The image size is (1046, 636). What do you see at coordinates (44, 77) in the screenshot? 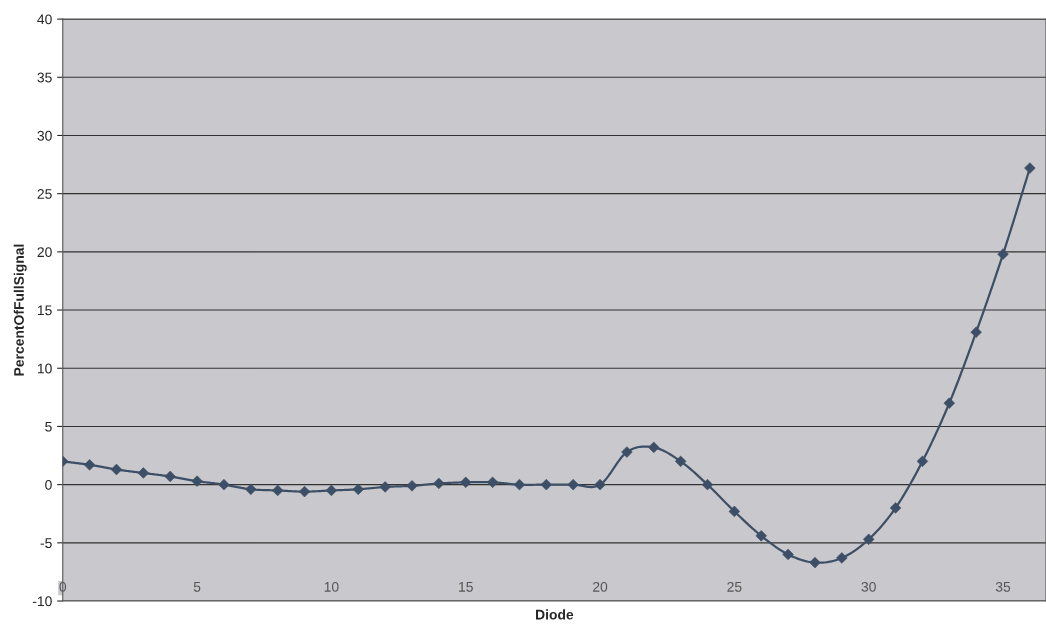
I see `y-tick-label: 35` at bounding box center [44, 77].